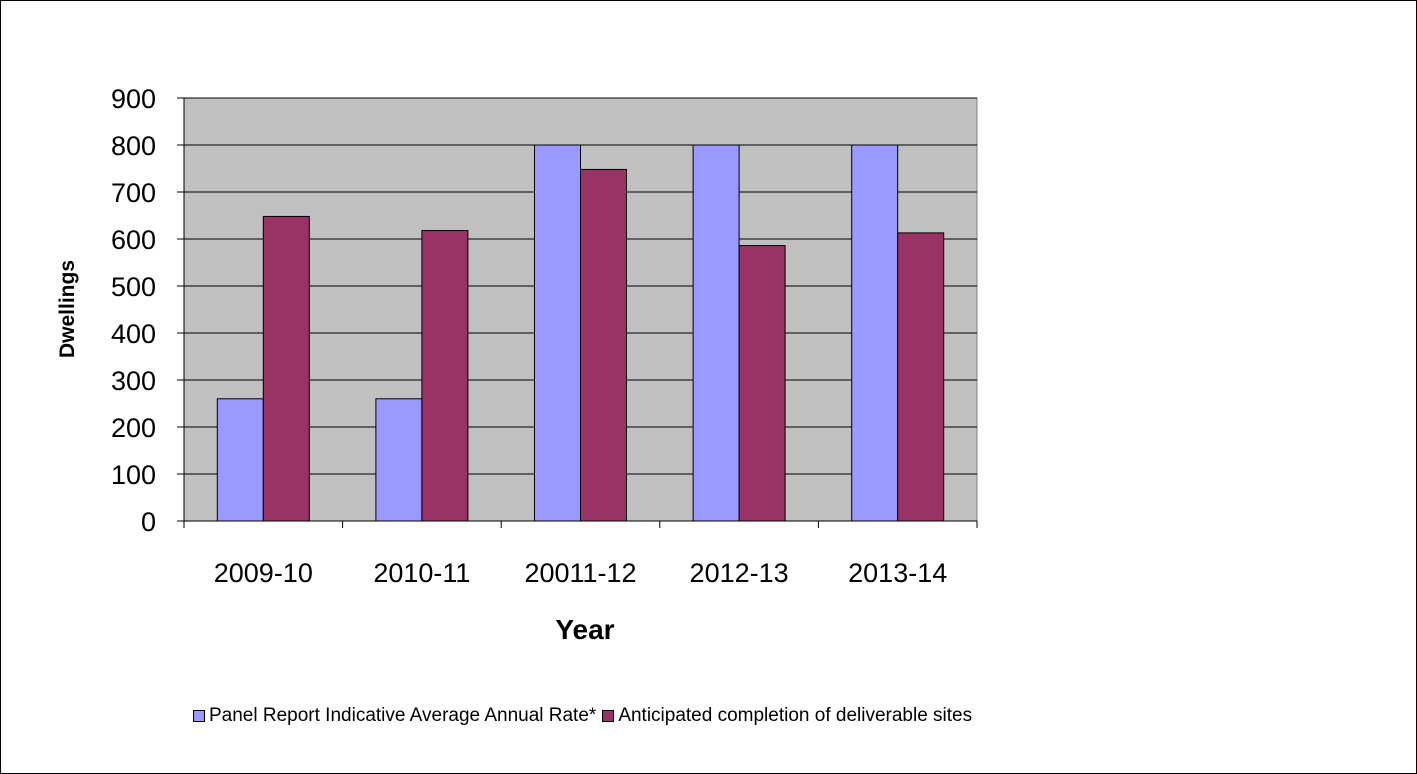 This screenshot has width=1417, height=774. What do you see at coordinates (67, 309) in the screenshot?
I see `y-axis-title: Dwellings` at bounding box center [67, 309].